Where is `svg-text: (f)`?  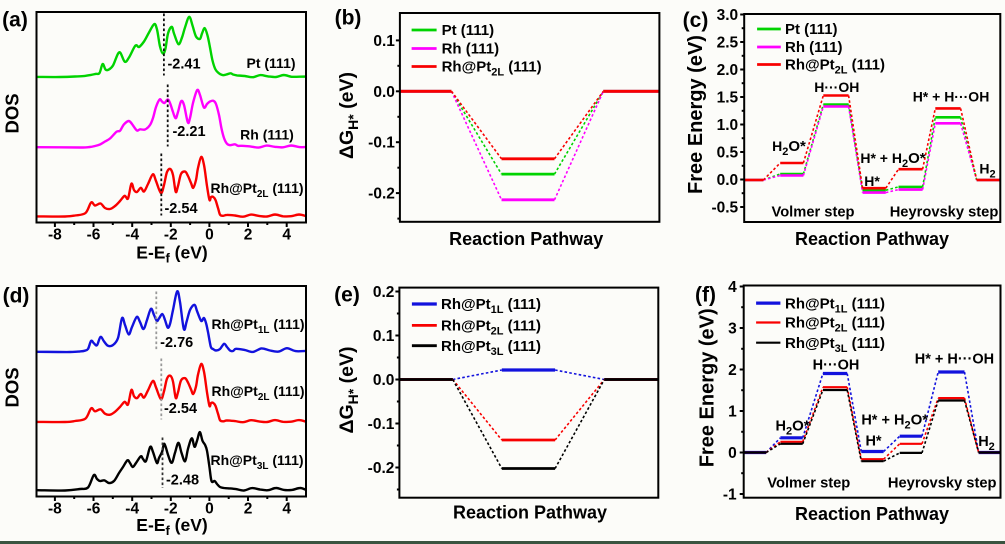
svg-text: (f) is located at coordinates (705, 295).